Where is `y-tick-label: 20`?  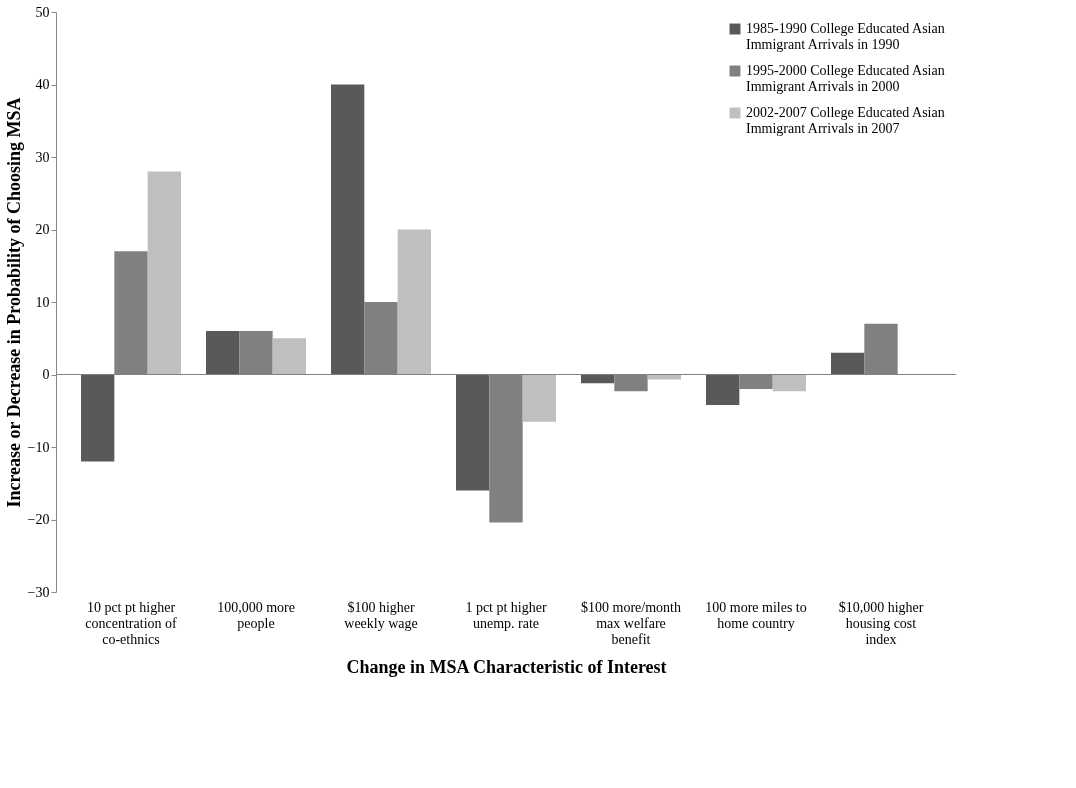 y-tick-label: 20 is located at coordinates (42, 229).